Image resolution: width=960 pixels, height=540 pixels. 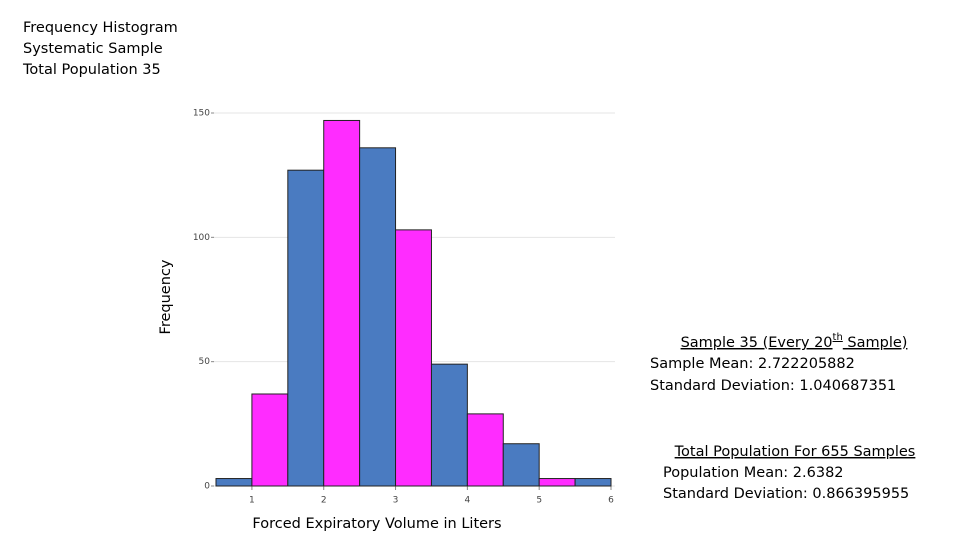 What do you see at coordinates (795, 452) in the screenshot?
I see `annotation-heading: Total Population For 655 Samples` at bounding box center [795, 452].